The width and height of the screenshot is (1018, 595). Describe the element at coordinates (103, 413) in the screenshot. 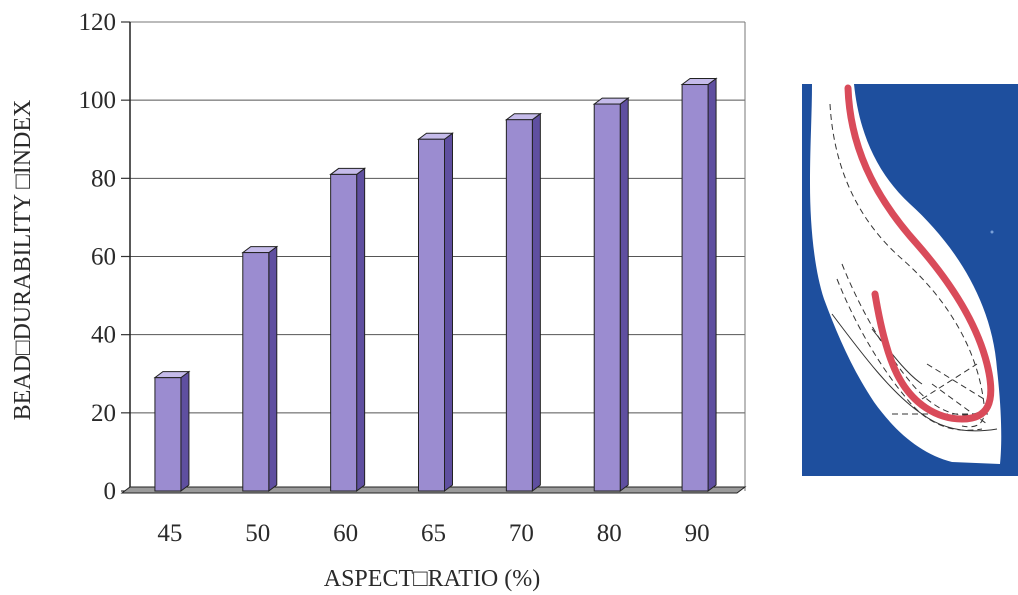

I see `y-tick-label: 20` at that location.